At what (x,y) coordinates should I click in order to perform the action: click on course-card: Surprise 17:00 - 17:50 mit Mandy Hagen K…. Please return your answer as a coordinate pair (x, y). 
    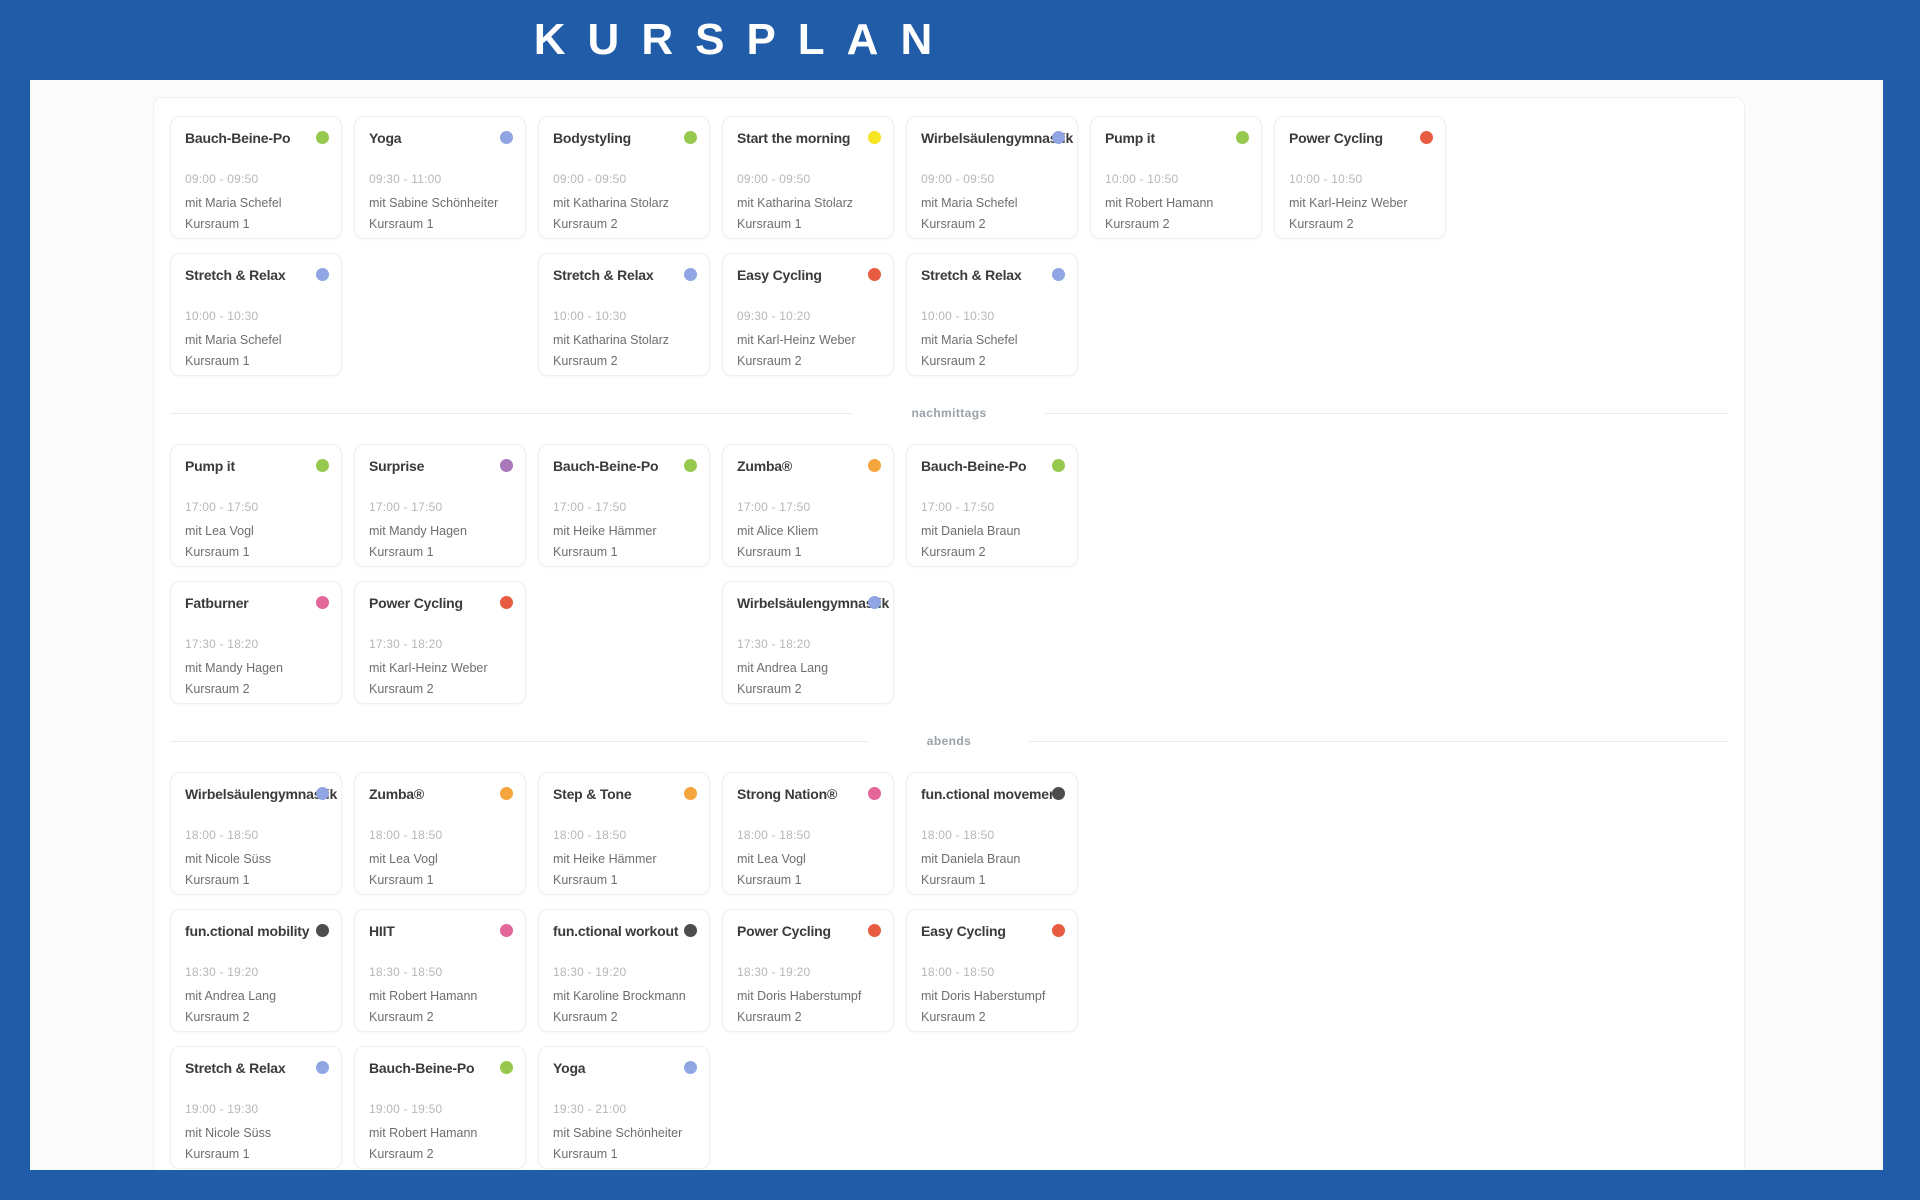
    Looking at the image, I should click on (440, 505).